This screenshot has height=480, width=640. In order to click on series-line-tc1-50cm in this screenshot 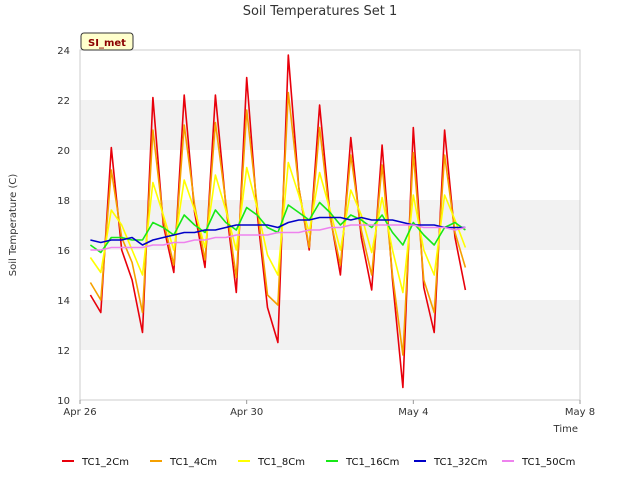, I will do `click(278, 237)`.